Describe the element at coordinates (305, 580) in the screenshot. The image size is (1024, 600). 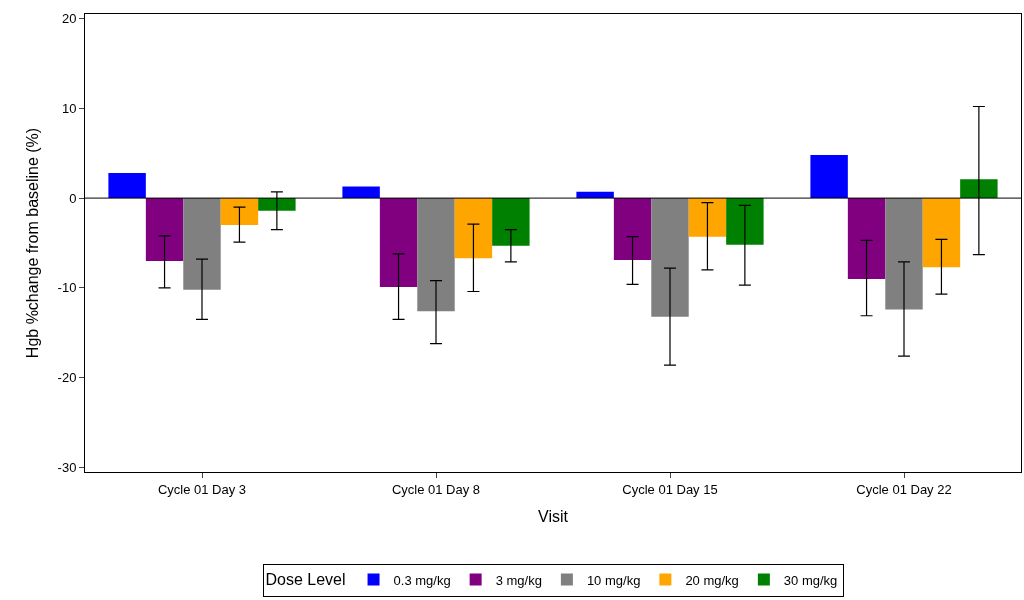
I see `legend-title: Dose Level` at that location.